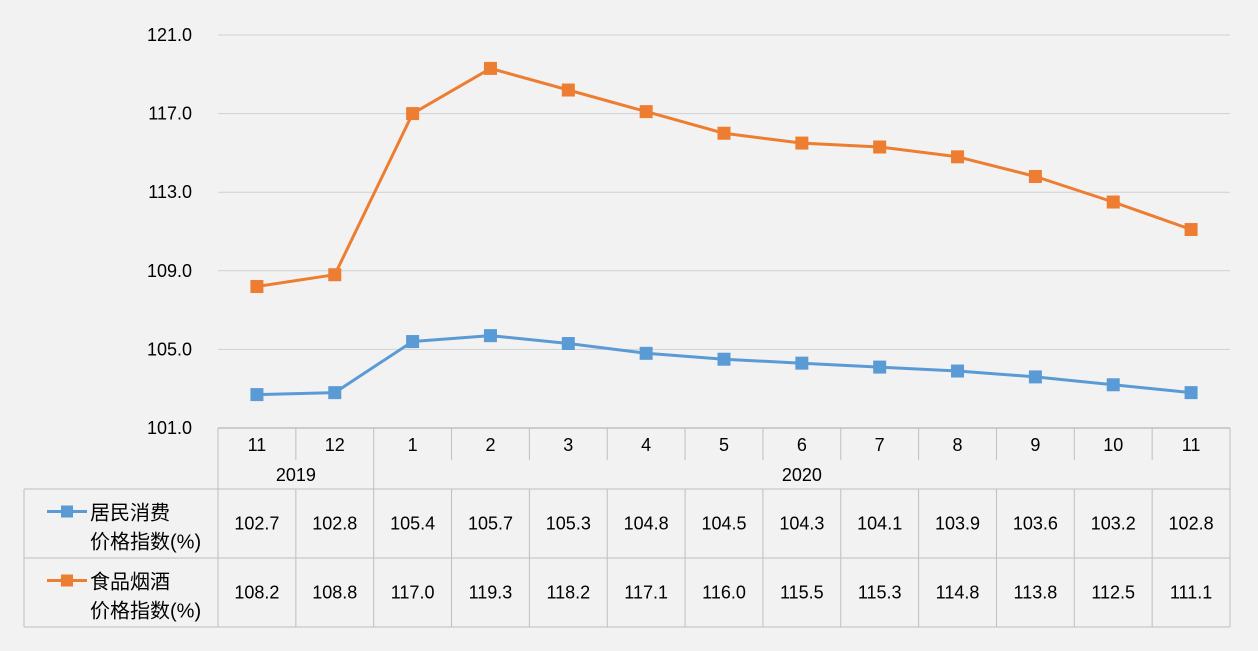 This screenshot has height=651, width=1258. Describe the element at coordinates (413, 593) in the screenshot. I see `table-value: 117.0` at that location.